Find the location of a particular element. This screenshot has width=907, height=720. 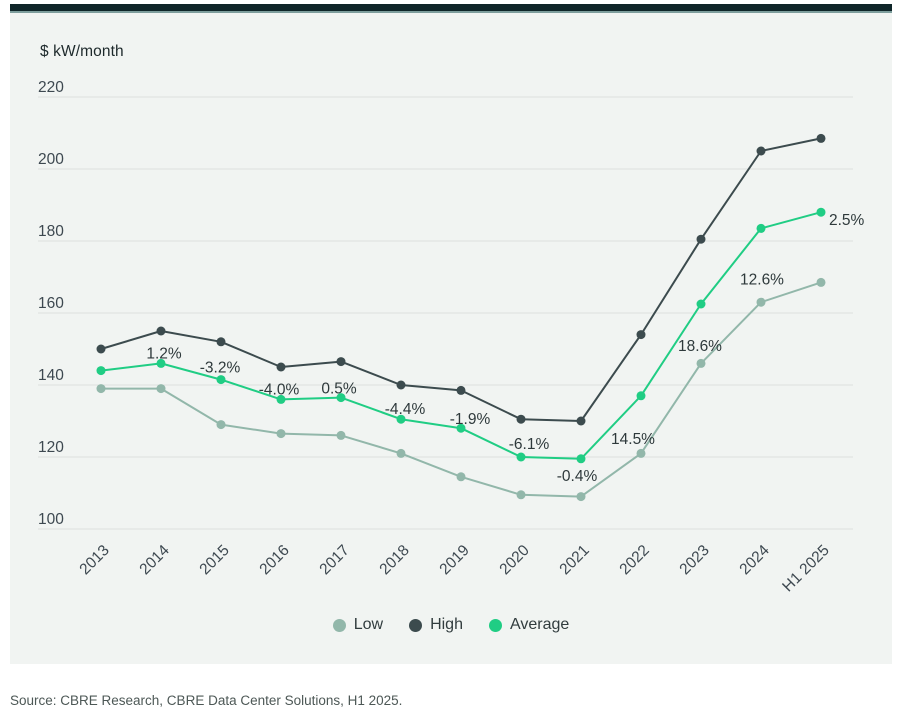

card-top-border is located at coordinates (451, 8).